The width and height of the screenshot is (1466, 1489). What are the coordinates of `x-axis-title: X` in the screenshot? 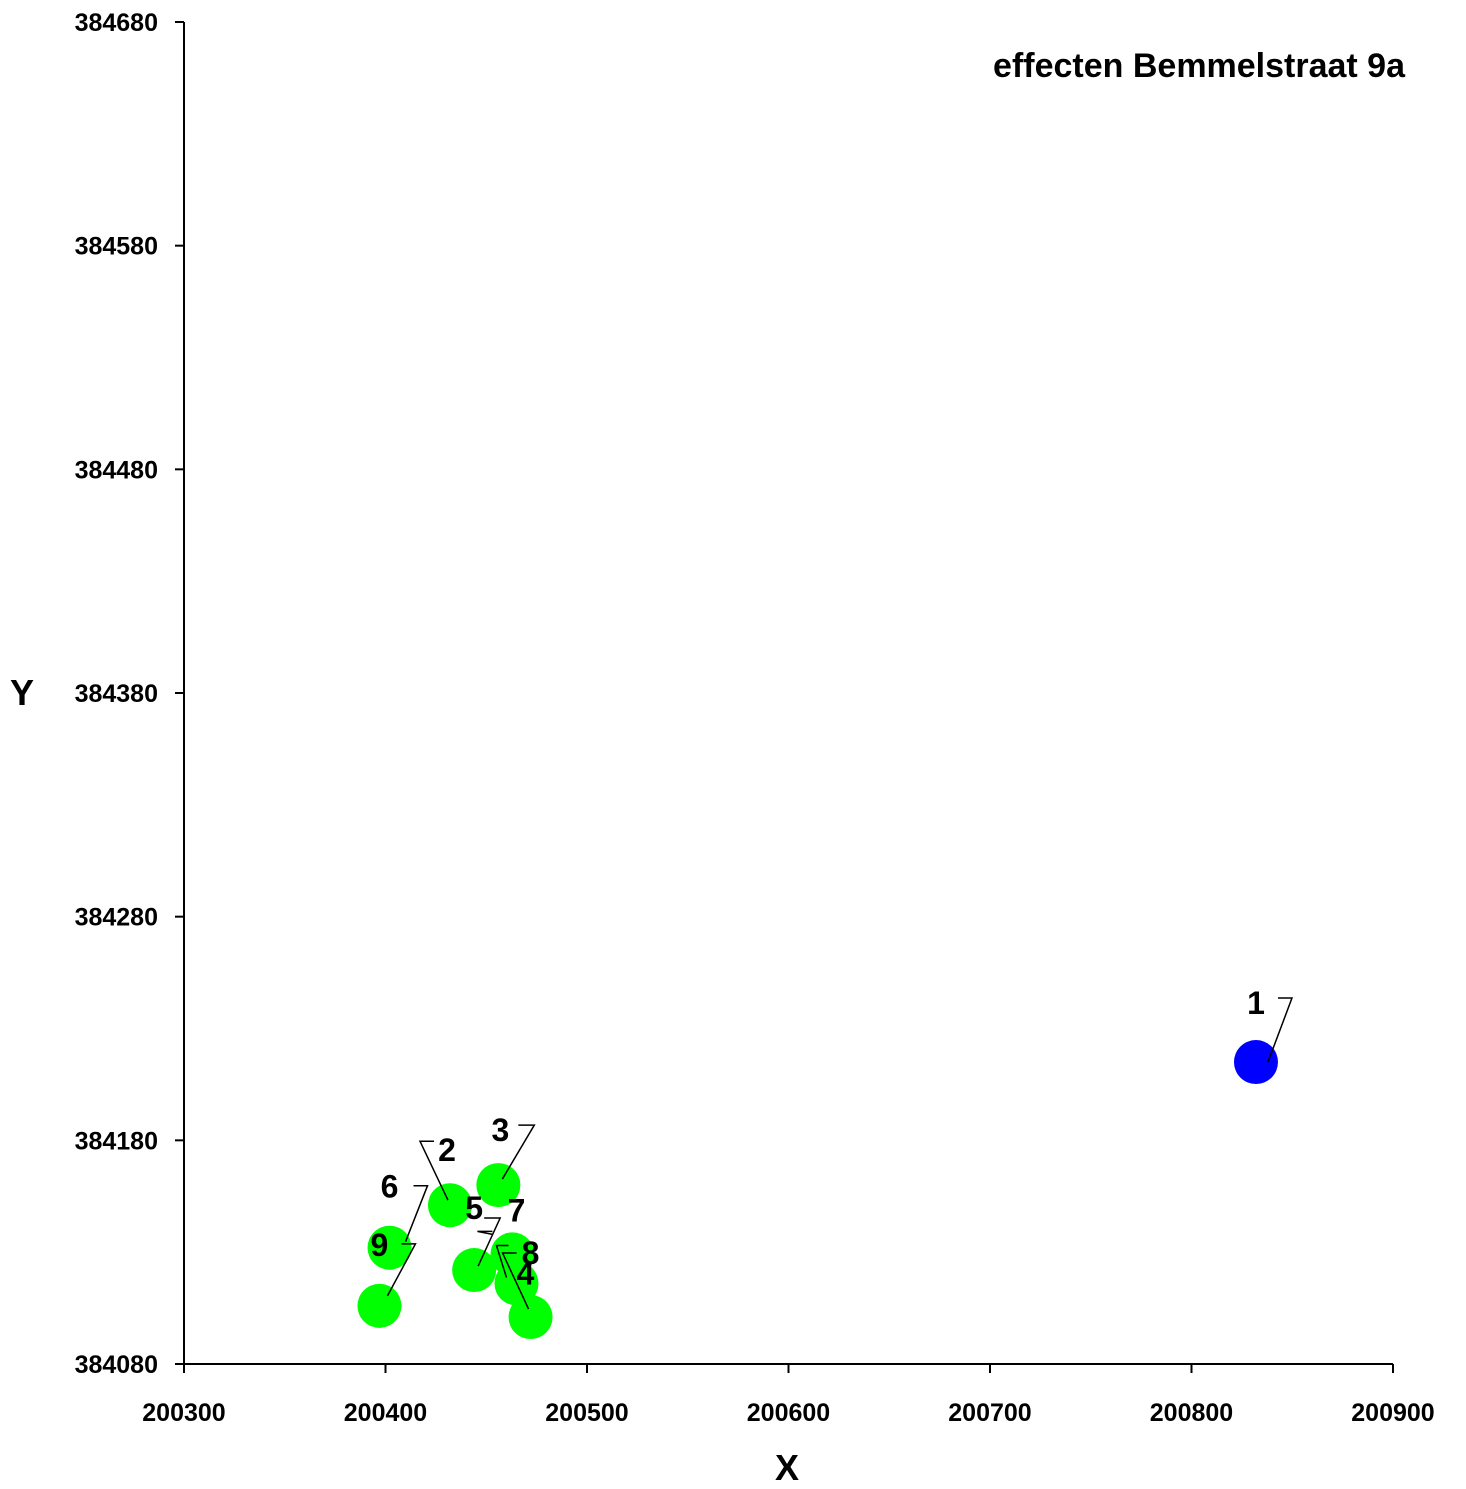 It's located at (787, 1467).